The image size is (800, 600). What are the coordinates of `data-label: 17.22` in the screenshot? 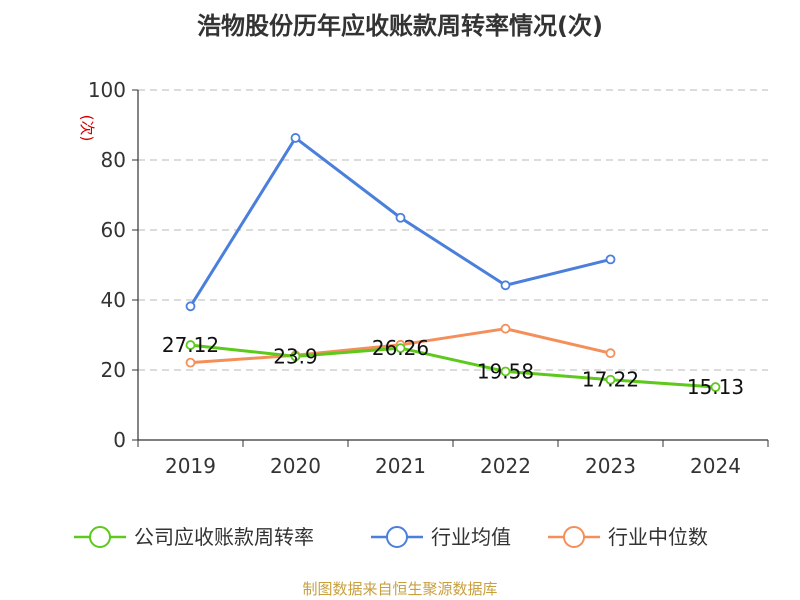 It's located at (610, 380).